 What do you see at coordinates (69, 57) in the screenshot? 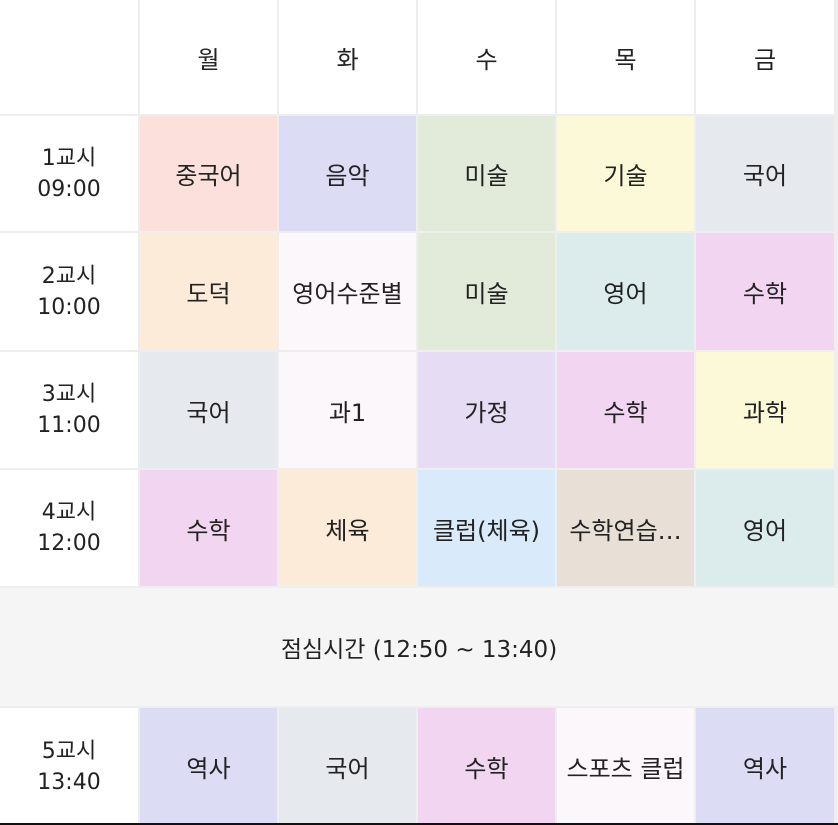
I see `header-corner` at bounding box center [69, 57].